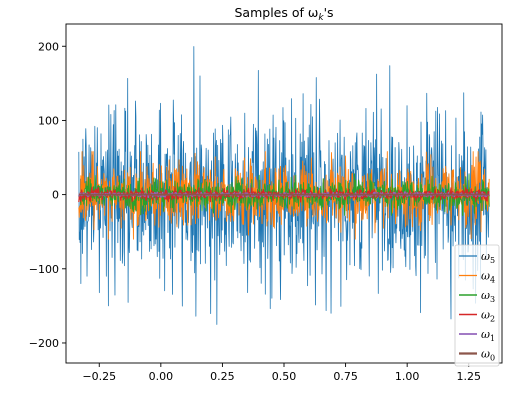  Describe the element at coordinates (283, 14) in the screenshot. I see `chart-title: Samples of ωk's` at that location.